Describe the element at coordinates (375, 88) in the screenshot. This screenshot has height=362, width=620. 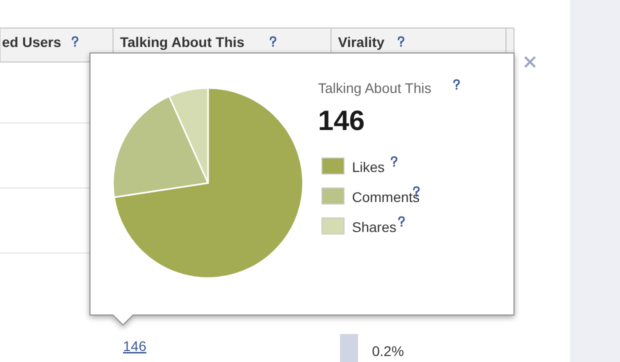
I see `chart-title: Talking About This` at that location.